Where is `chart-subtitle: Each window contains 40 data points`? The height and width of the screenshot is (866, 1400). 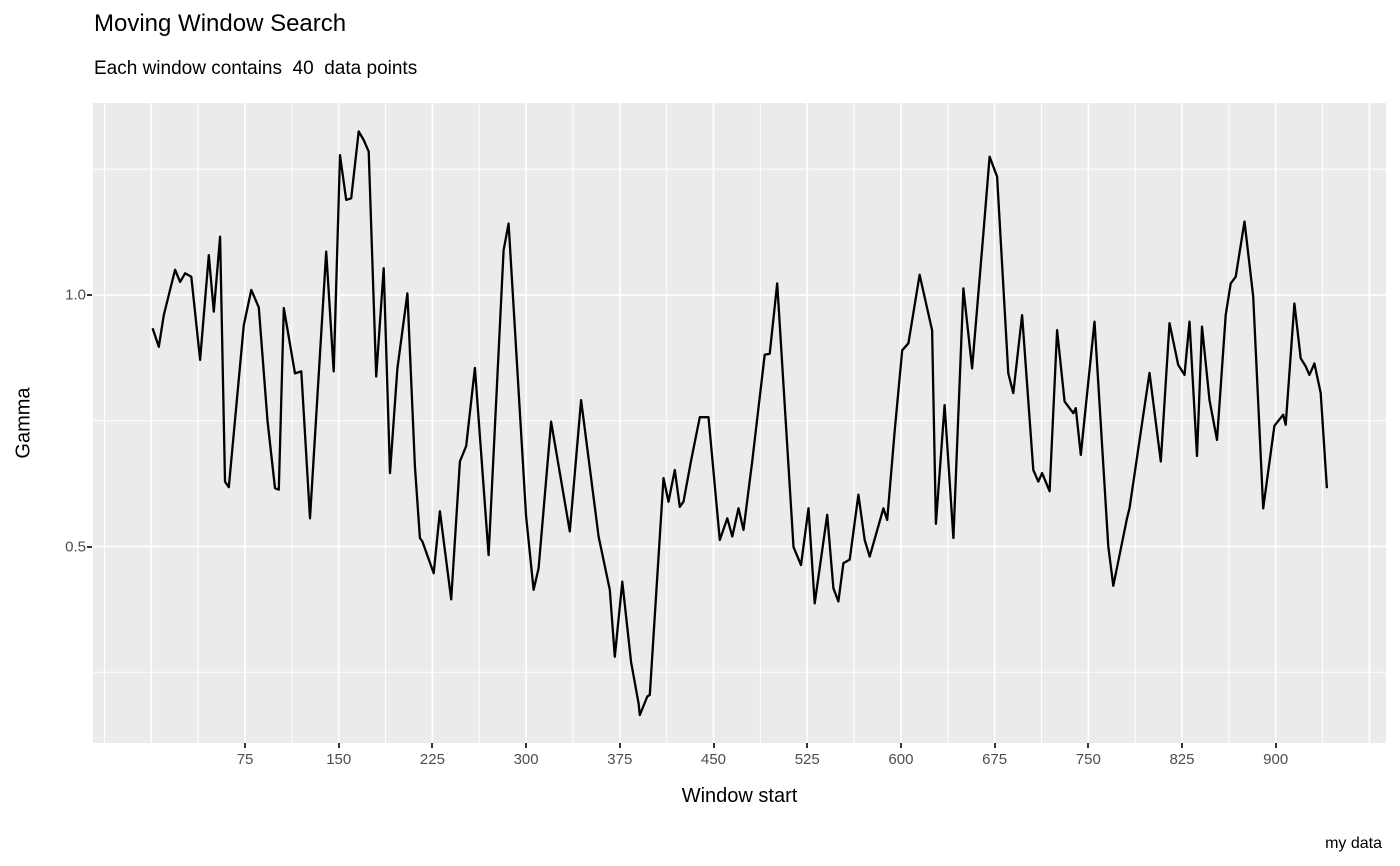 chart-subtitle: Each window contains 40 data points is located at coordinates (256, 68).